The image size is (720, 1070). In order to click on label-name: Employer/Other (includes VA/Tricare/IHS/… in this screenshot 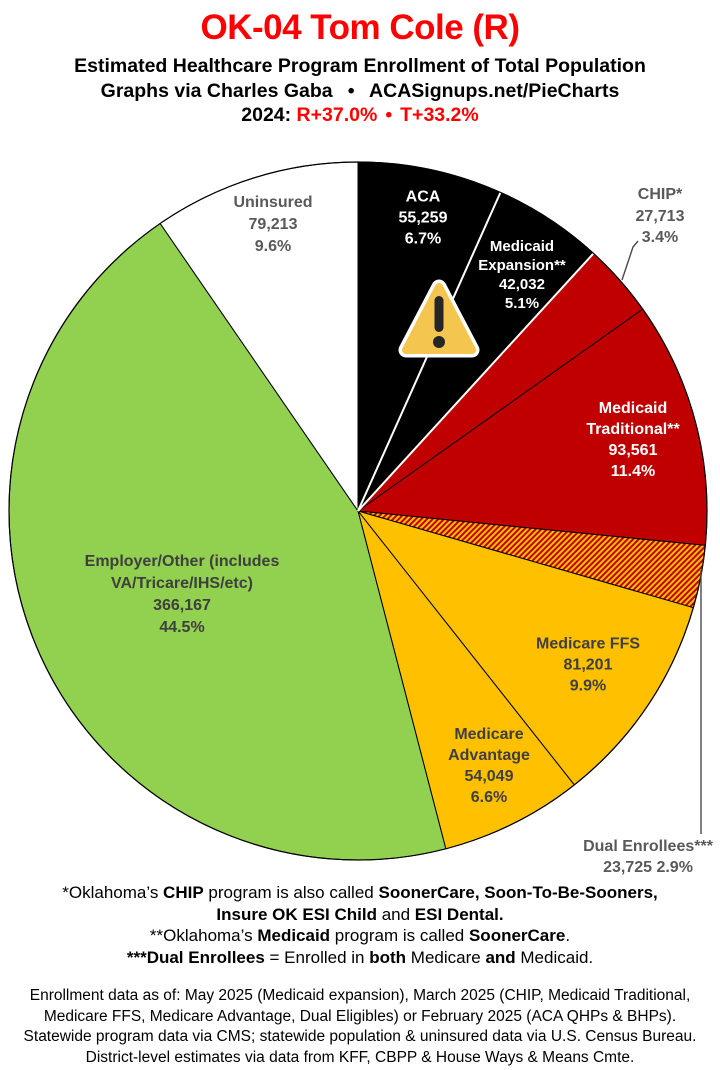, I will do `click(182, 572)`.